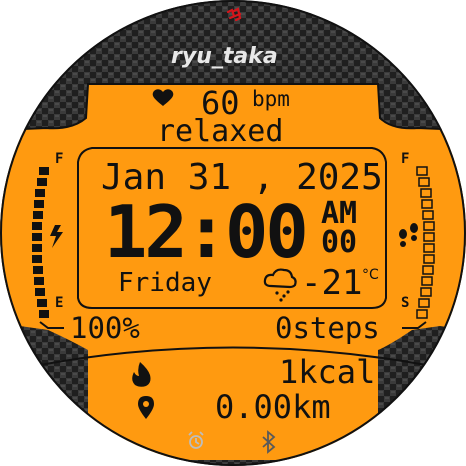 The image size is (466, 466). What do you see at coordinates (220, 131) in the screenshot?
I see `heart-rate-state: relaxed` at bounding box center [220, 131].